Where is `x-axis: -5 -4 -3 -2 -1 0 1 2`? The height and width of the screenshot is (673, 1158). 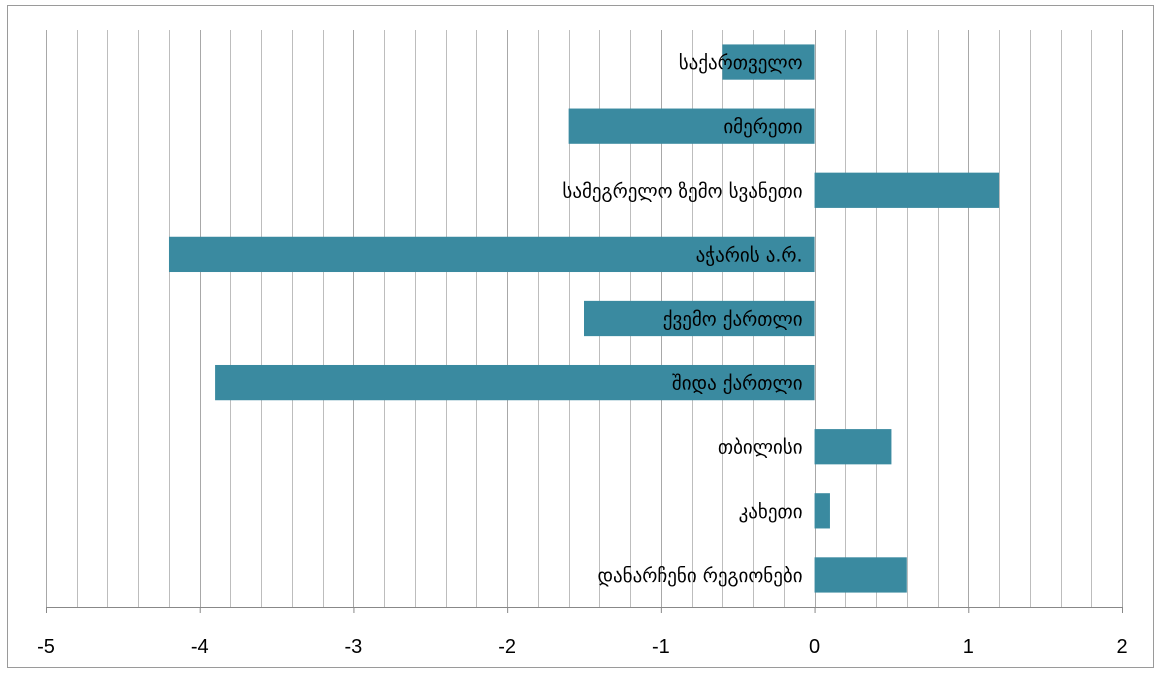 x-axis: -5 -4 -3 -2 -1 0 1 2 is located at coordinates (582, 632).